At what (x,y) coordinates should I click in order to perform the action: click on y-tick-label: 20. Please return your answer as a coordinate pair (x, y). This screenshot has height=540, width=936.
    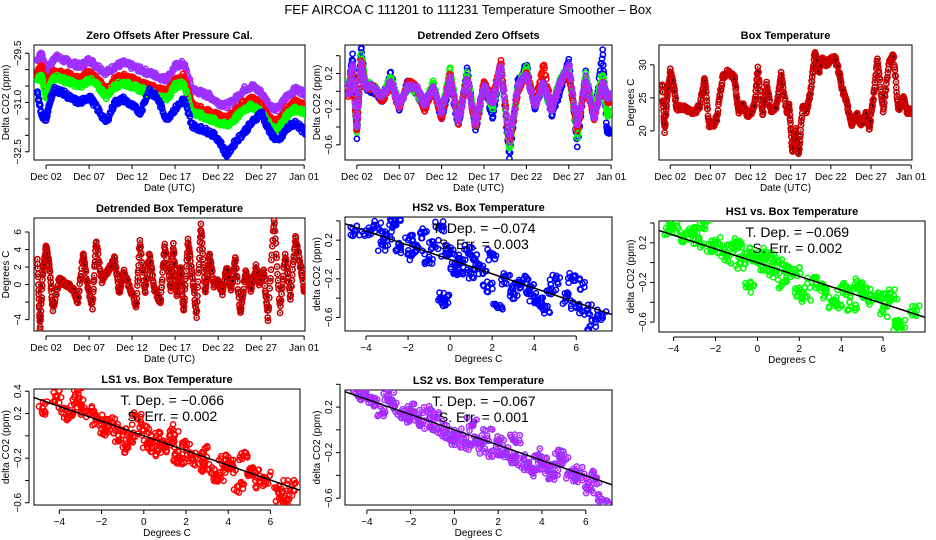
    Looking at the image, I should click on (643, 131).